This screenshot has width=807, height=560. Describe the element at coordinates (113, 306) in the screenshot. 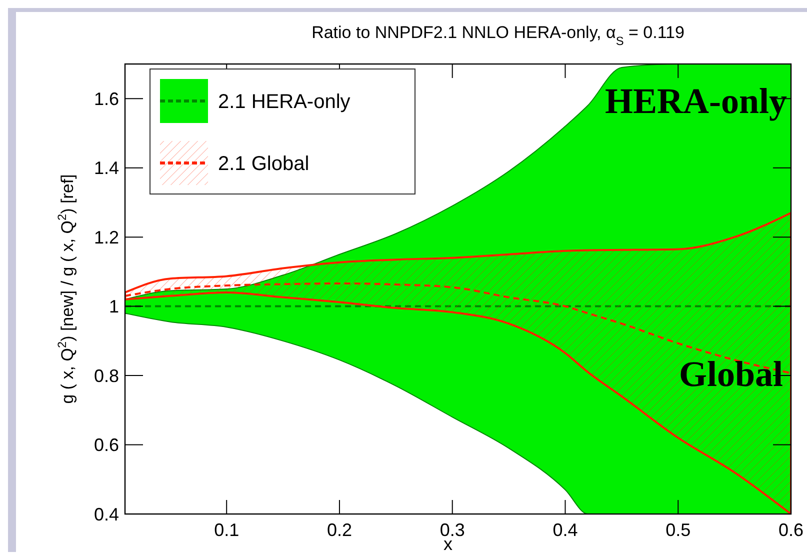

I see `y-tick-label: 1` at that location.